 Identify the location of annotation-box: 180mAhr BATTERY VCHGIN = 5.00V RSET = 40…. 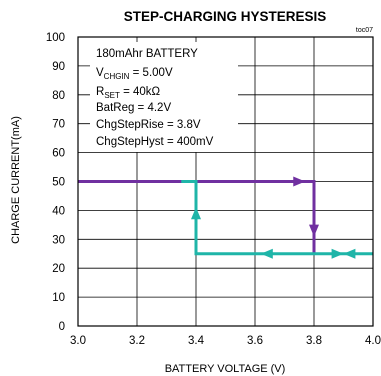
(164, 97).